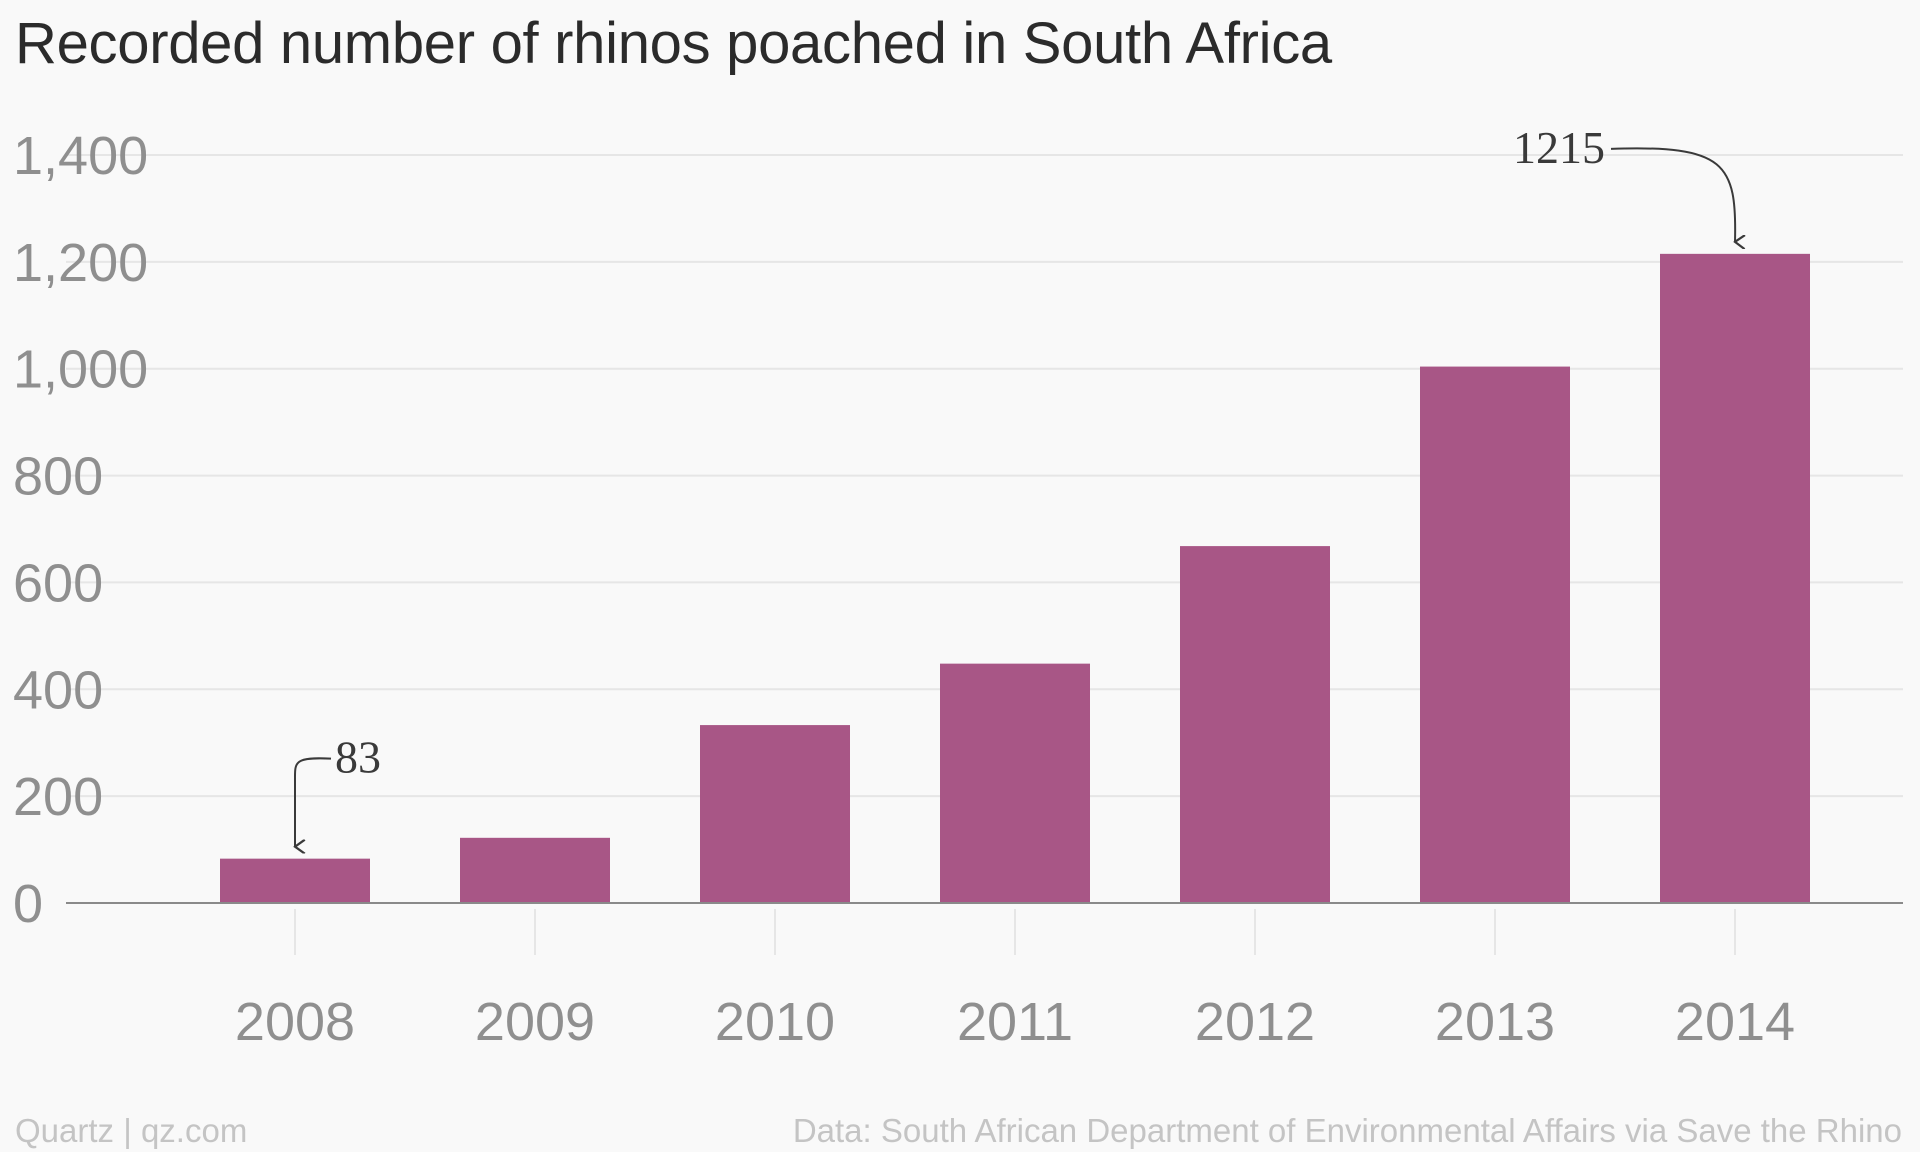 The height and width of the screenshot is (1152, 1920). I want to click on x-tick-label: 2012, so click(1255, 1022).